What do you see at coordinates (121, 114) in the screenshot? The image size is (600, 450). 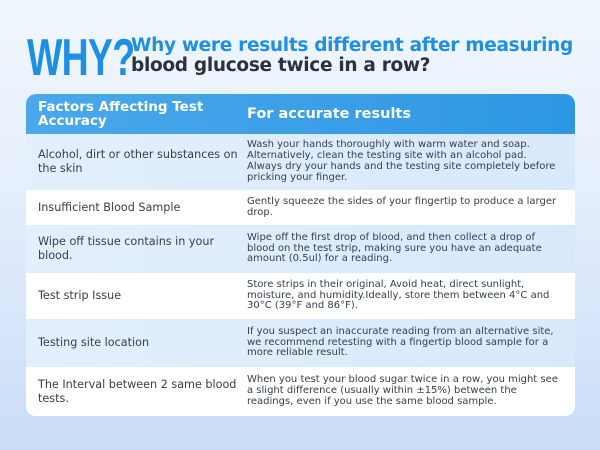 I see `column-header-factors: Factors Affecting Test Accuracy` at bounding box center [121, 114].